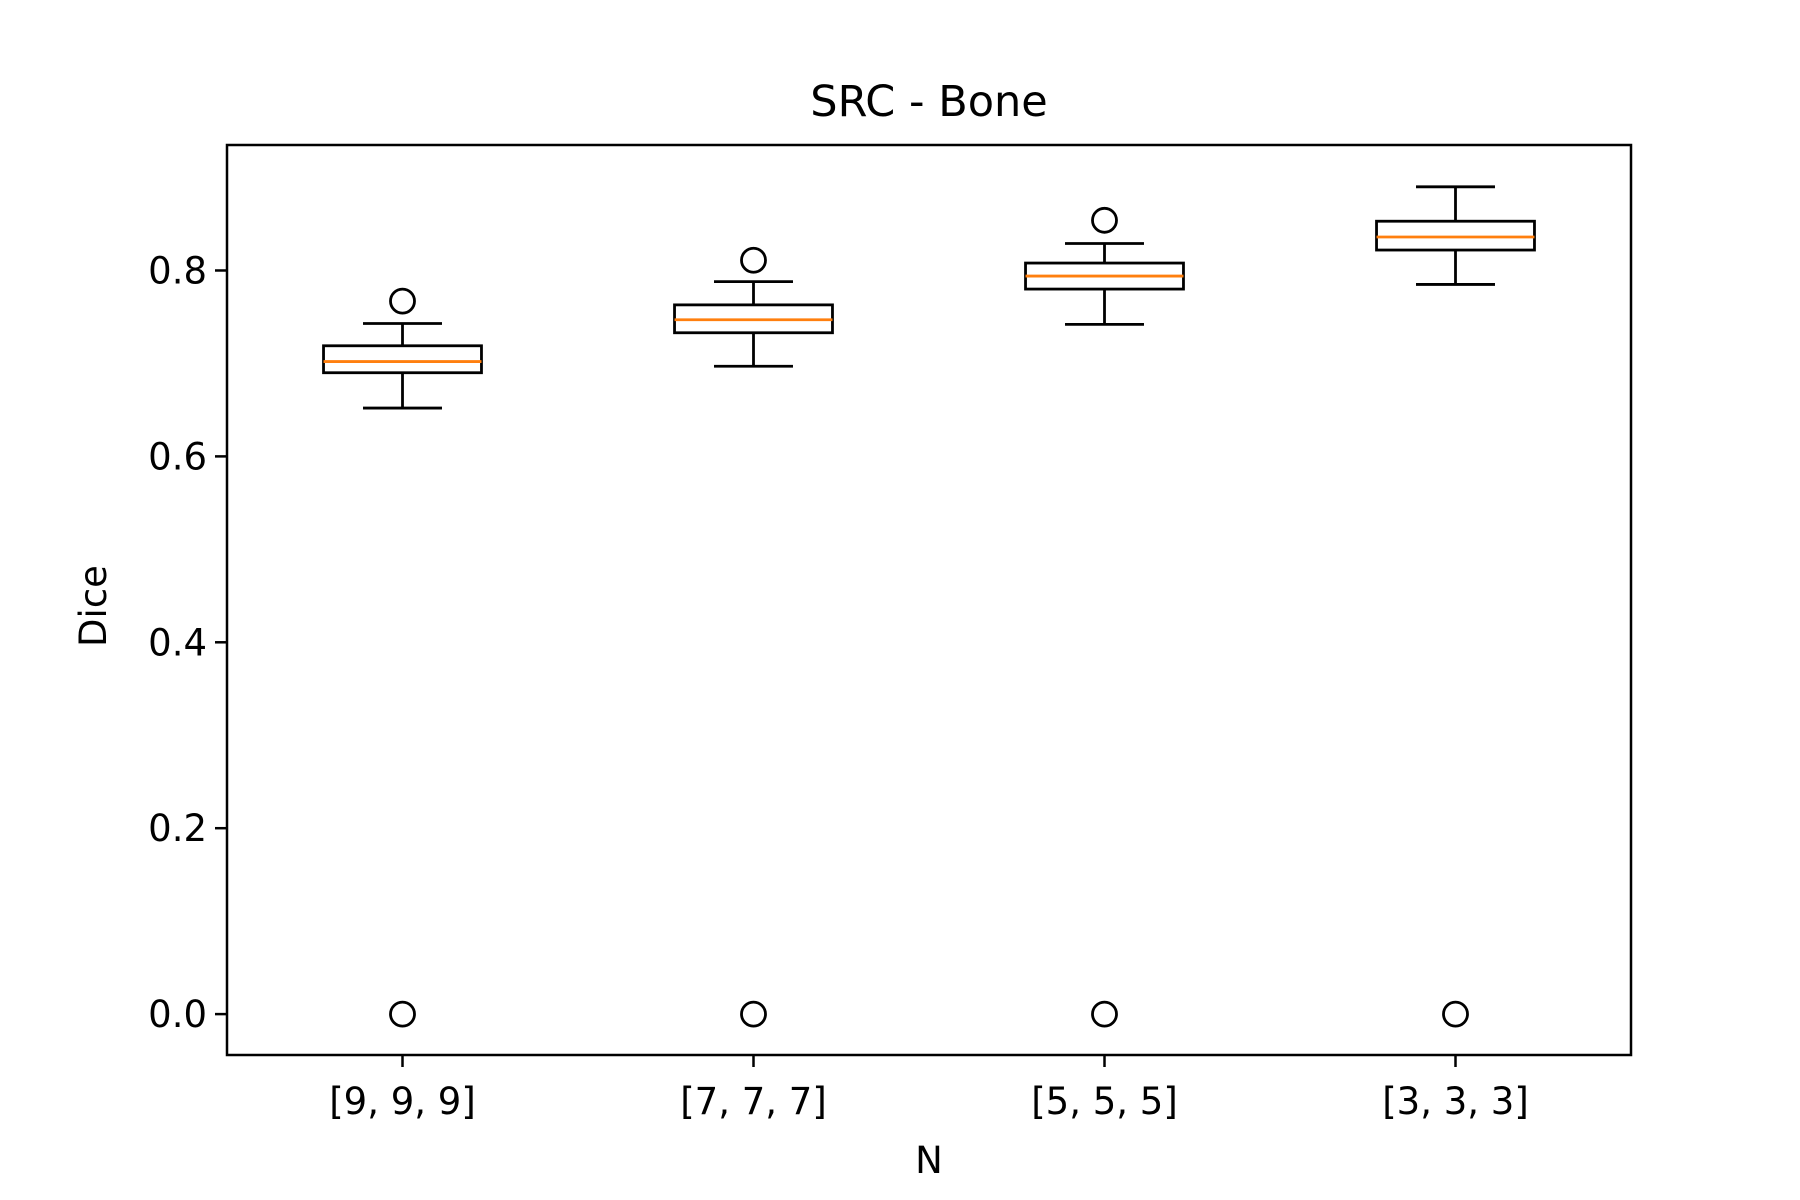 The height and width of the screenshot is (1200, 1800). What do you see at coordinates (1104, 1101) in the screenshot?
I see `x-tick-label: [5, 5, 5]` at bounding box center [1104, 1101].